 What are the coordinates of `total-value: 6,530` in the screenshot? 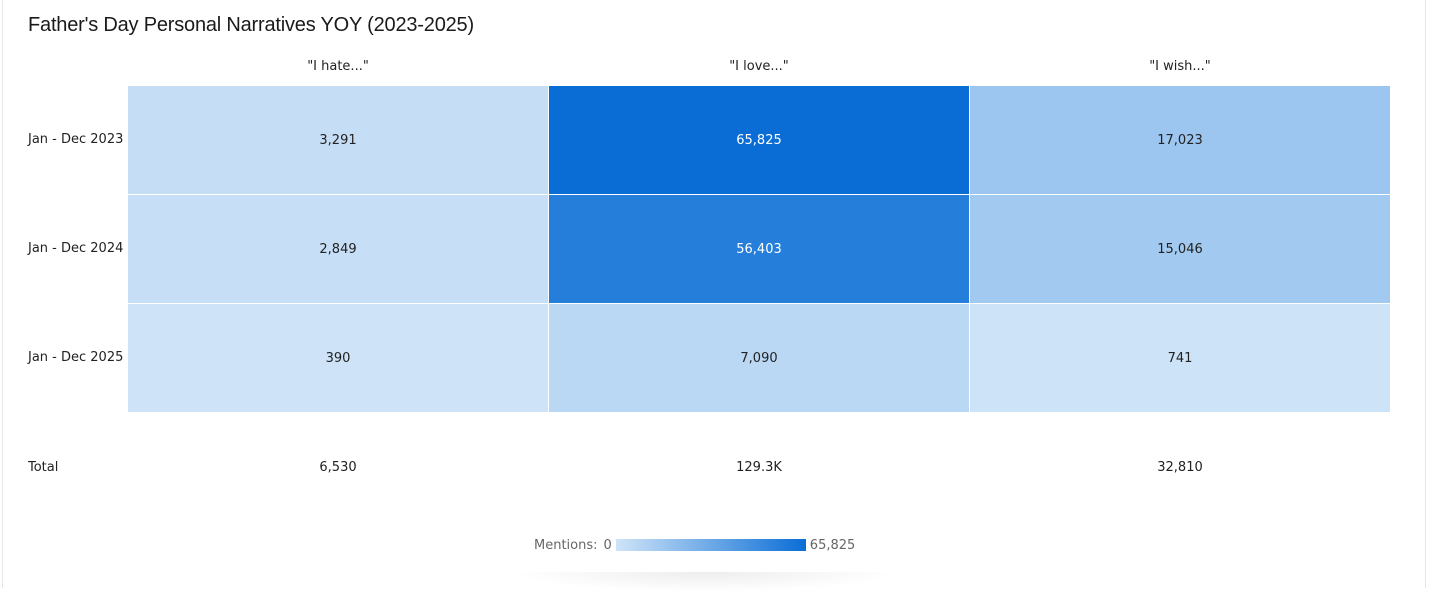 It's located at (338, 467).